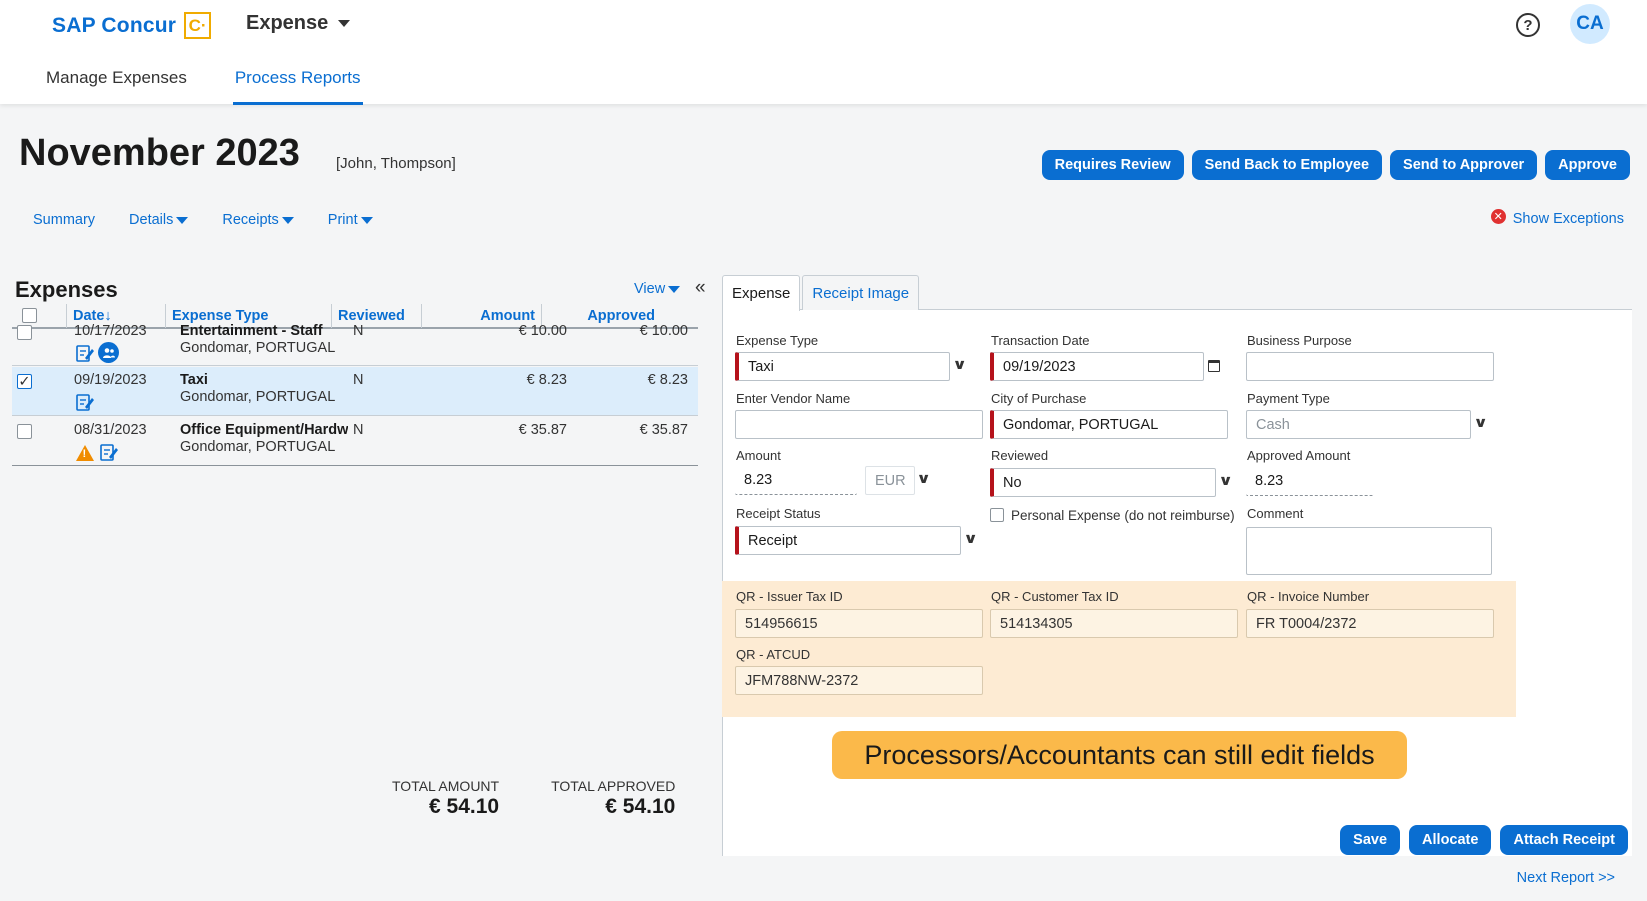 The height and width of the screenshot is (901, 1647). What do you see at coordinates (41, 316) in the screenshot?
I see `select-all-header` at bounding box center [41, 316].